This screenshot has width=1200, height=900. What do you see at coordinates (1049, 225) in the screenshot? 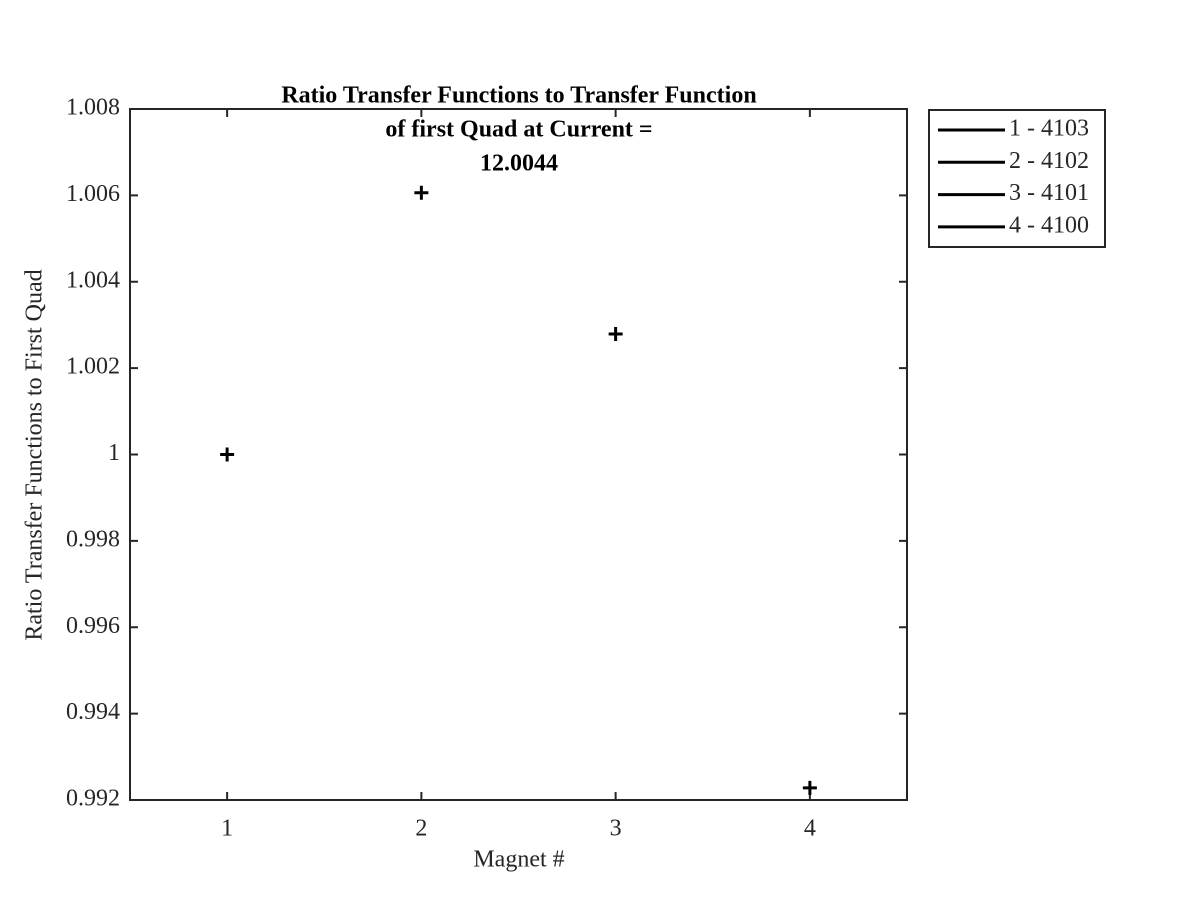
I see `legend-label: 4 - 4100` at bounding box center [1049, 225].